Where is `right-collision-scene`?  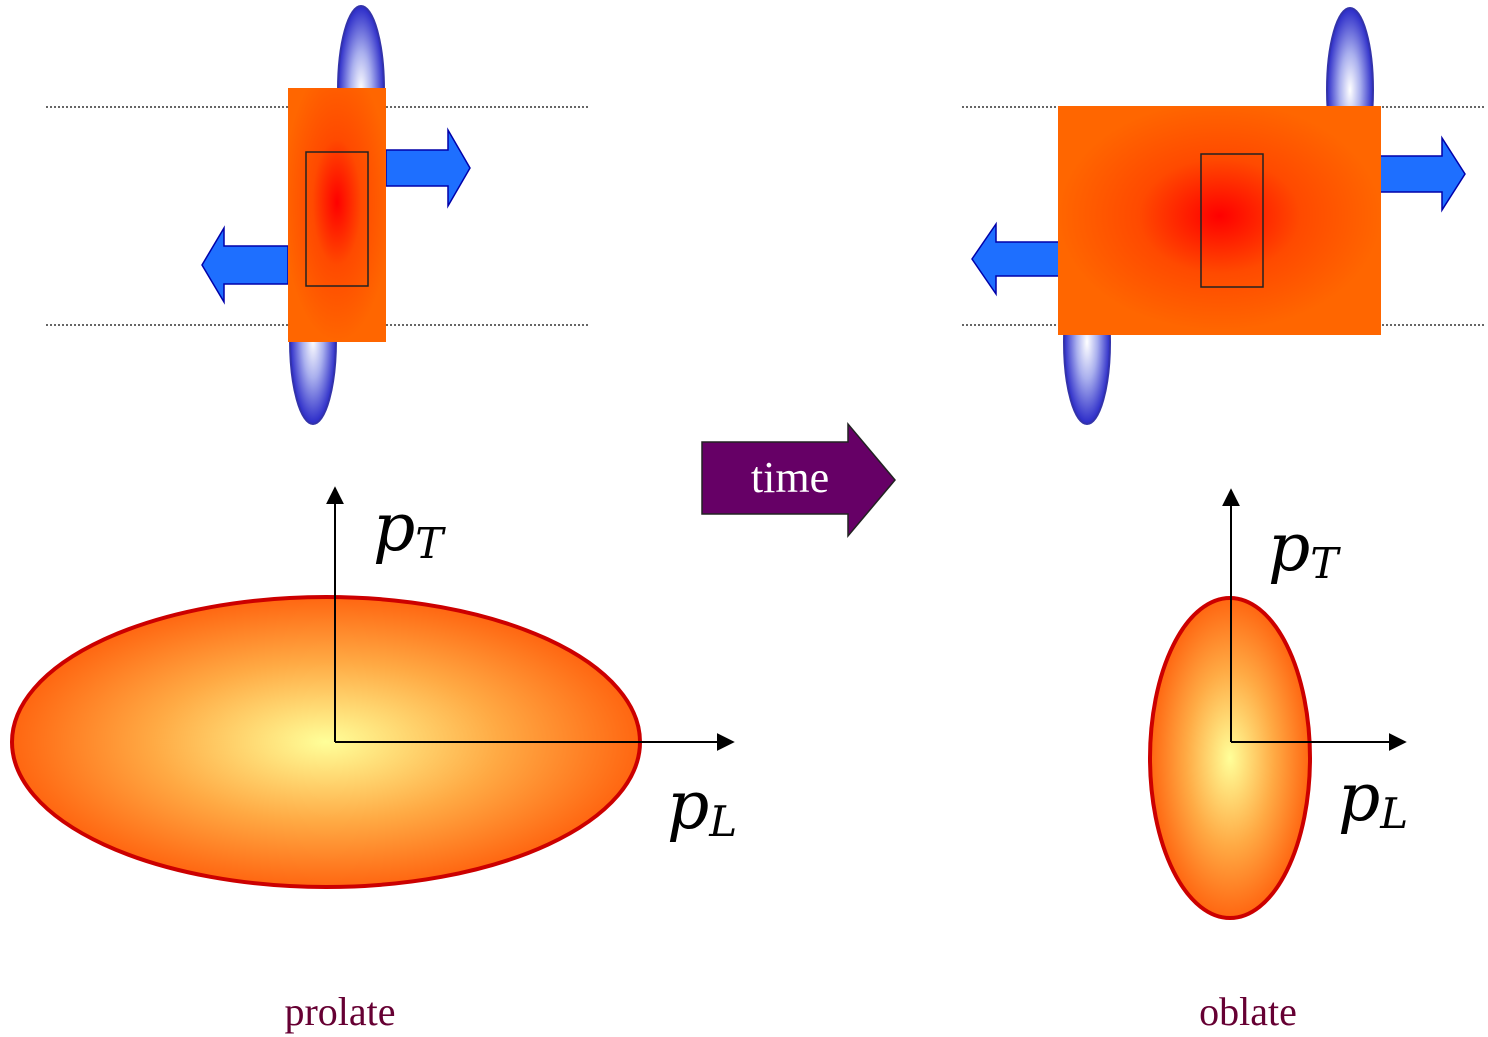
right-collision-scene is located at coordinates (1224, 216).